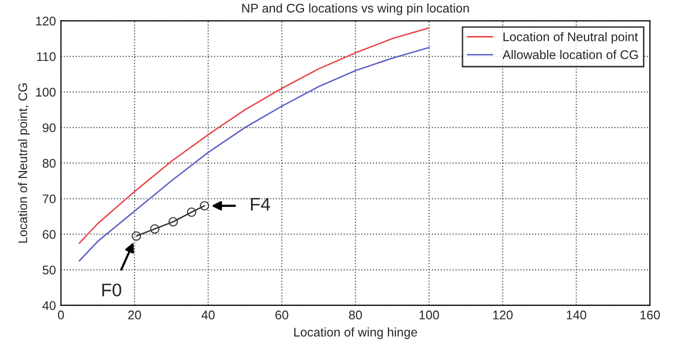 Image resolution: width=677 pixels, height=347 pixels. What do you see at coordinates (429, 315) in the screenshot?
I see `x-tick-label: 100` at bounding box center [429, 315].